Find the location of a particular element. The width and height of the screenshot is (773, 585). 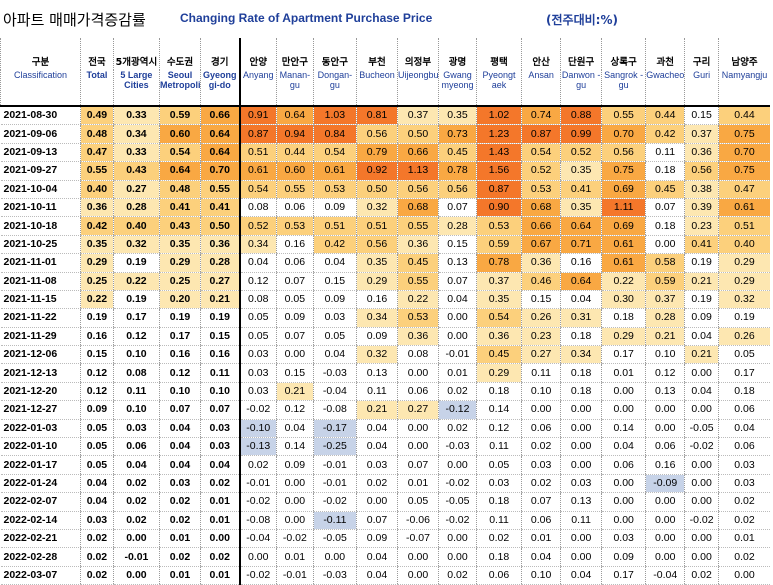

cell-5-large-cities: 0.02 is located at coordinates (136, 484).